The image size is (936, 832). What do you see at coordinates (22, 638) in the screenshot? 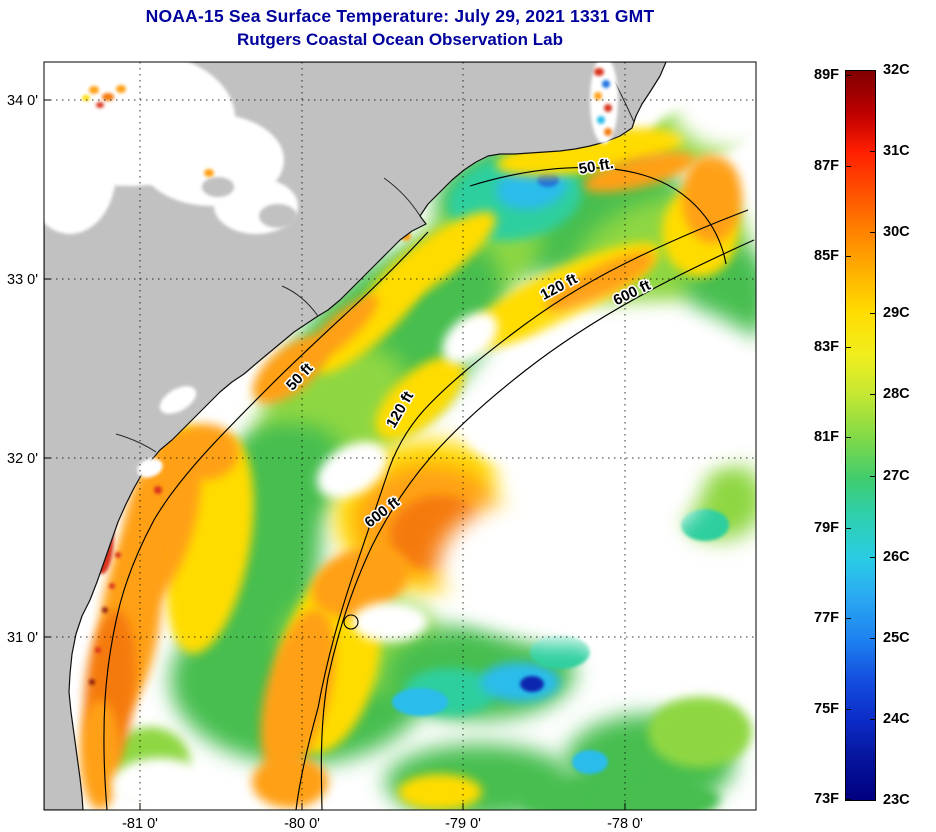
I see `latitude-tick-label: 31 0'` at bounding box center [22, 638].